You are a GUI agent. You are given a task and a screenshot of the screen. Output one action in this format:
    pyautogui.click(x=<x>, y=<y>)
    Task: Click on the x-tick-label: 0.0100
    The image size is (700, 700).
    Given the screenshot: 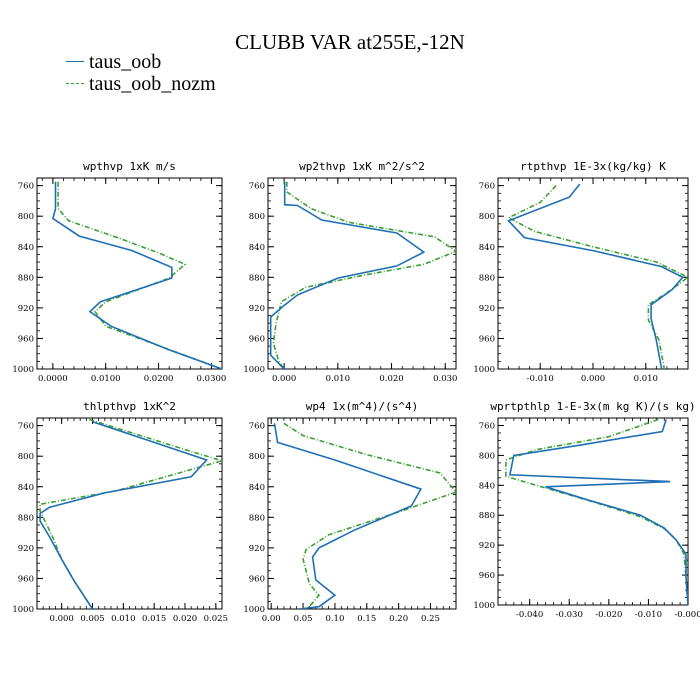 What is the action you would take?
    pyautogui.click(x=106, y=379)
    